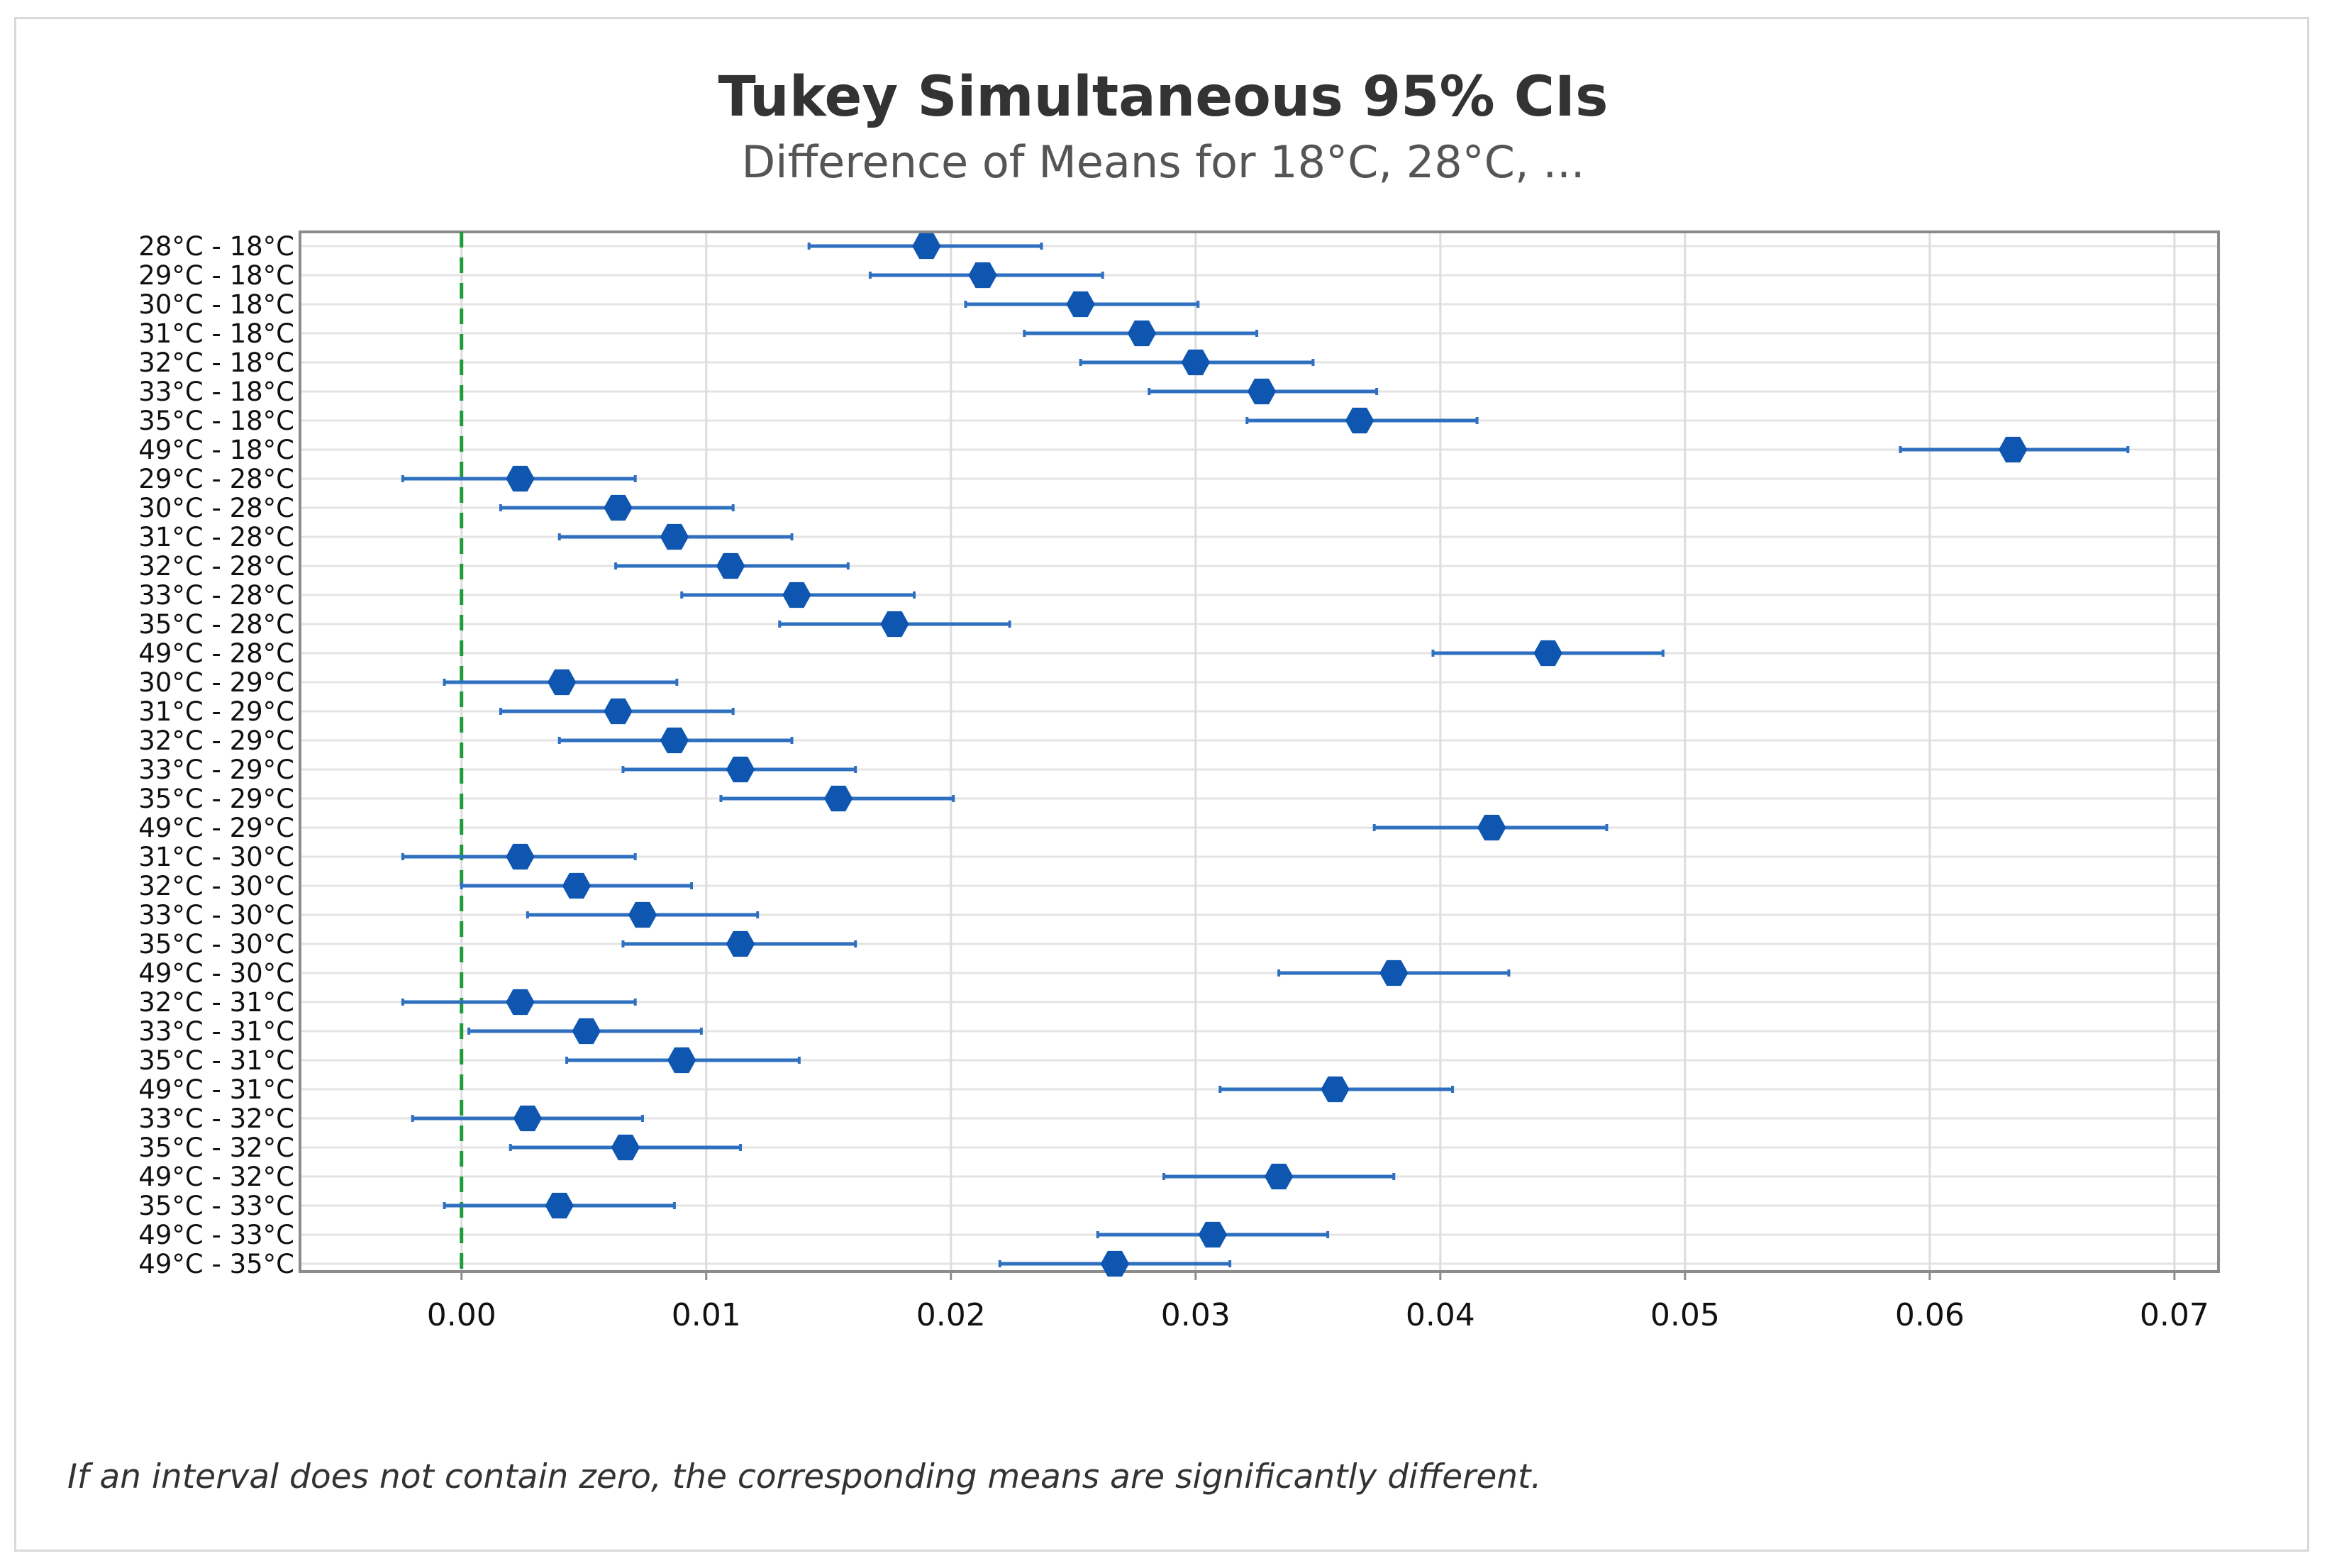 This screenshot has width=2327, height=1568. Describe the element at coordinates (216, 741) in the screenshot. I see `y-tick-label: 32°C - 29°C` at that location.